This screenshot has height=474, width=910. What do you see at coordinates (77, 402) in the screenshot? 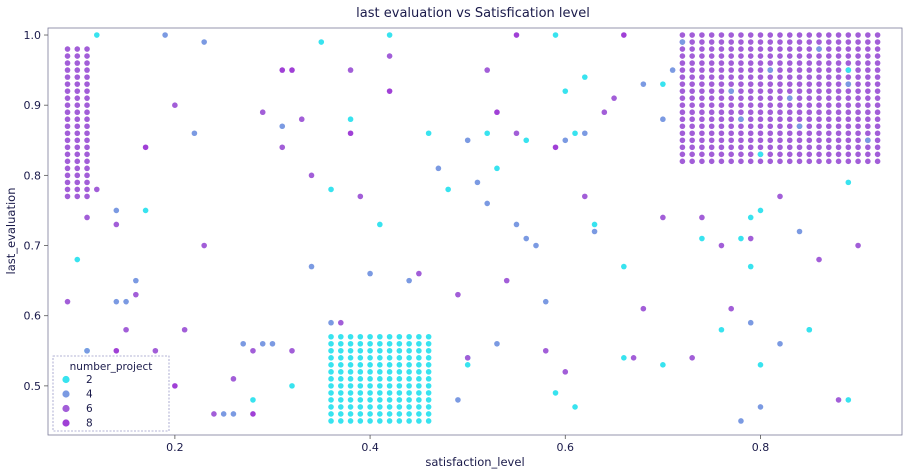
I see `legend-items: 2 4 6 8` at bounding box center [77, 402].